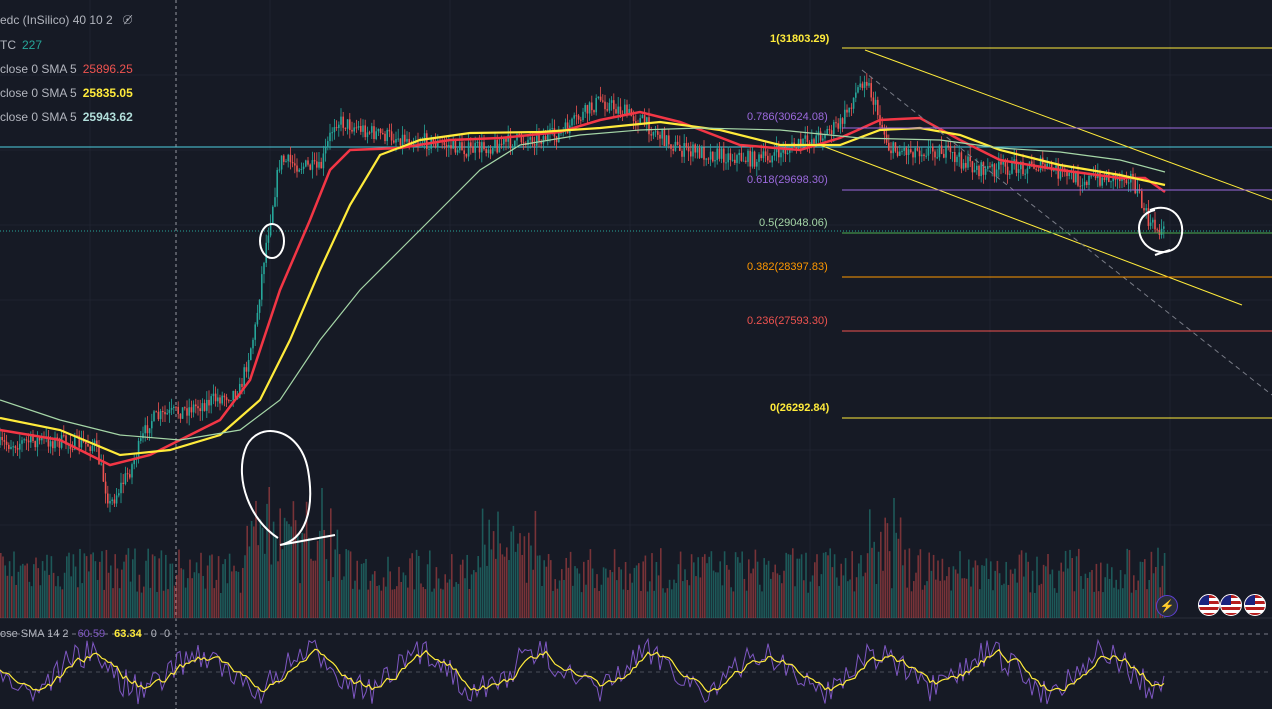 The image size is (1272, 709). I want to click on fib-label-0: 0(26292.84), so click(800, 408).